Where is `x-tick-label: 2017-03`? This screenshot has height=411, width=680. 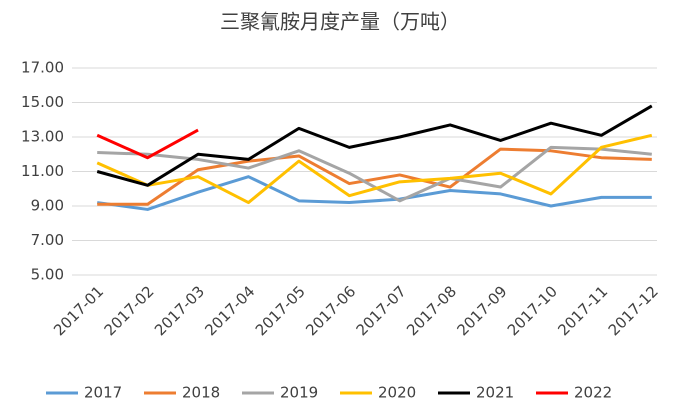 x-tick-label: 2017-03 is located at coordinates (179, 310).